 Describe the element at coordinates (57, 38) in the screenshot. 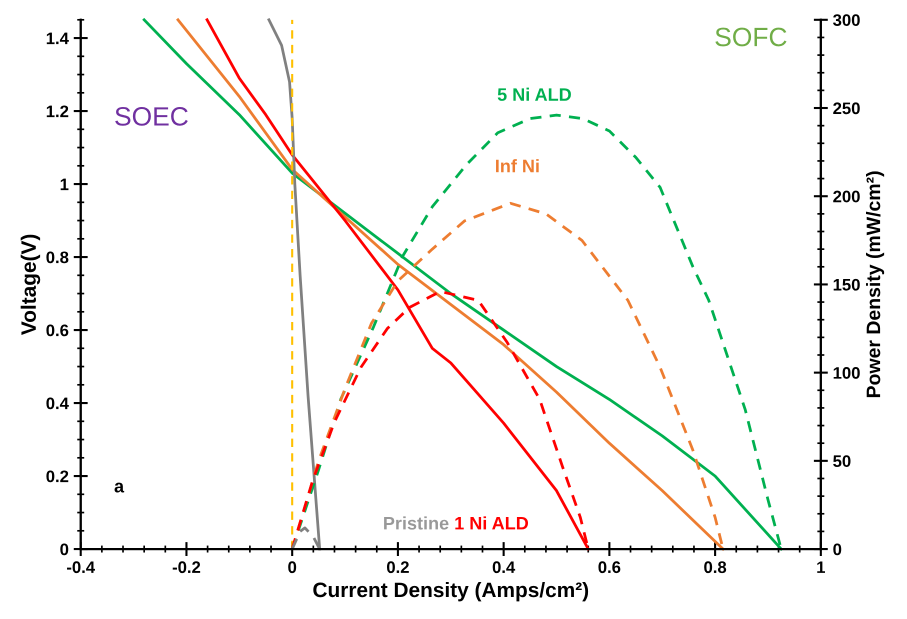

I see `y-tick-label: 1.4` at that location.